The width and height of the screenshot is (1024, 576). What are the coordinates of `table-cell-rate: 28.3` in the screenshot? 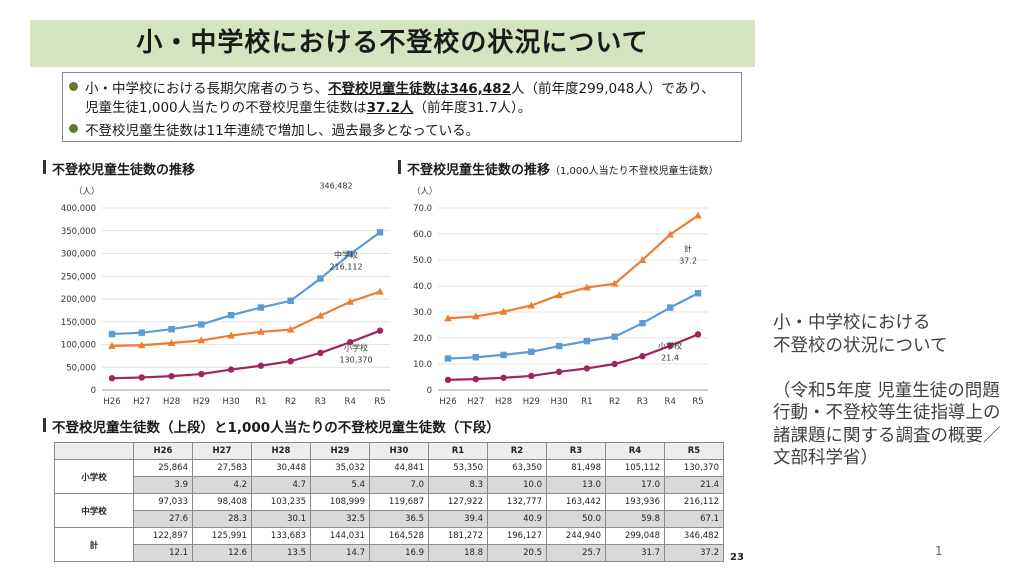 It's located at (222, 519).